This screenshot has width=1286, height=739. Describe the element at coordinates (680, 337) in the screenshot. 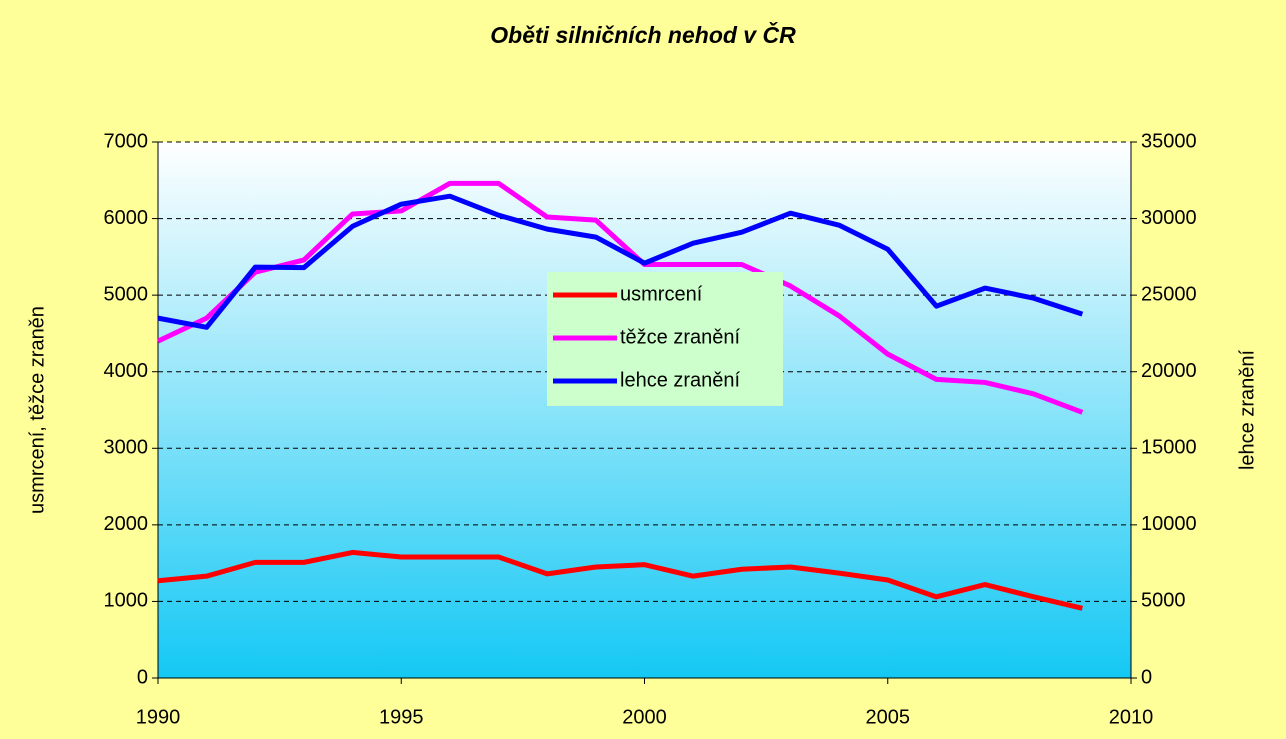

I see `legend-label: těžce zranění` at that location.